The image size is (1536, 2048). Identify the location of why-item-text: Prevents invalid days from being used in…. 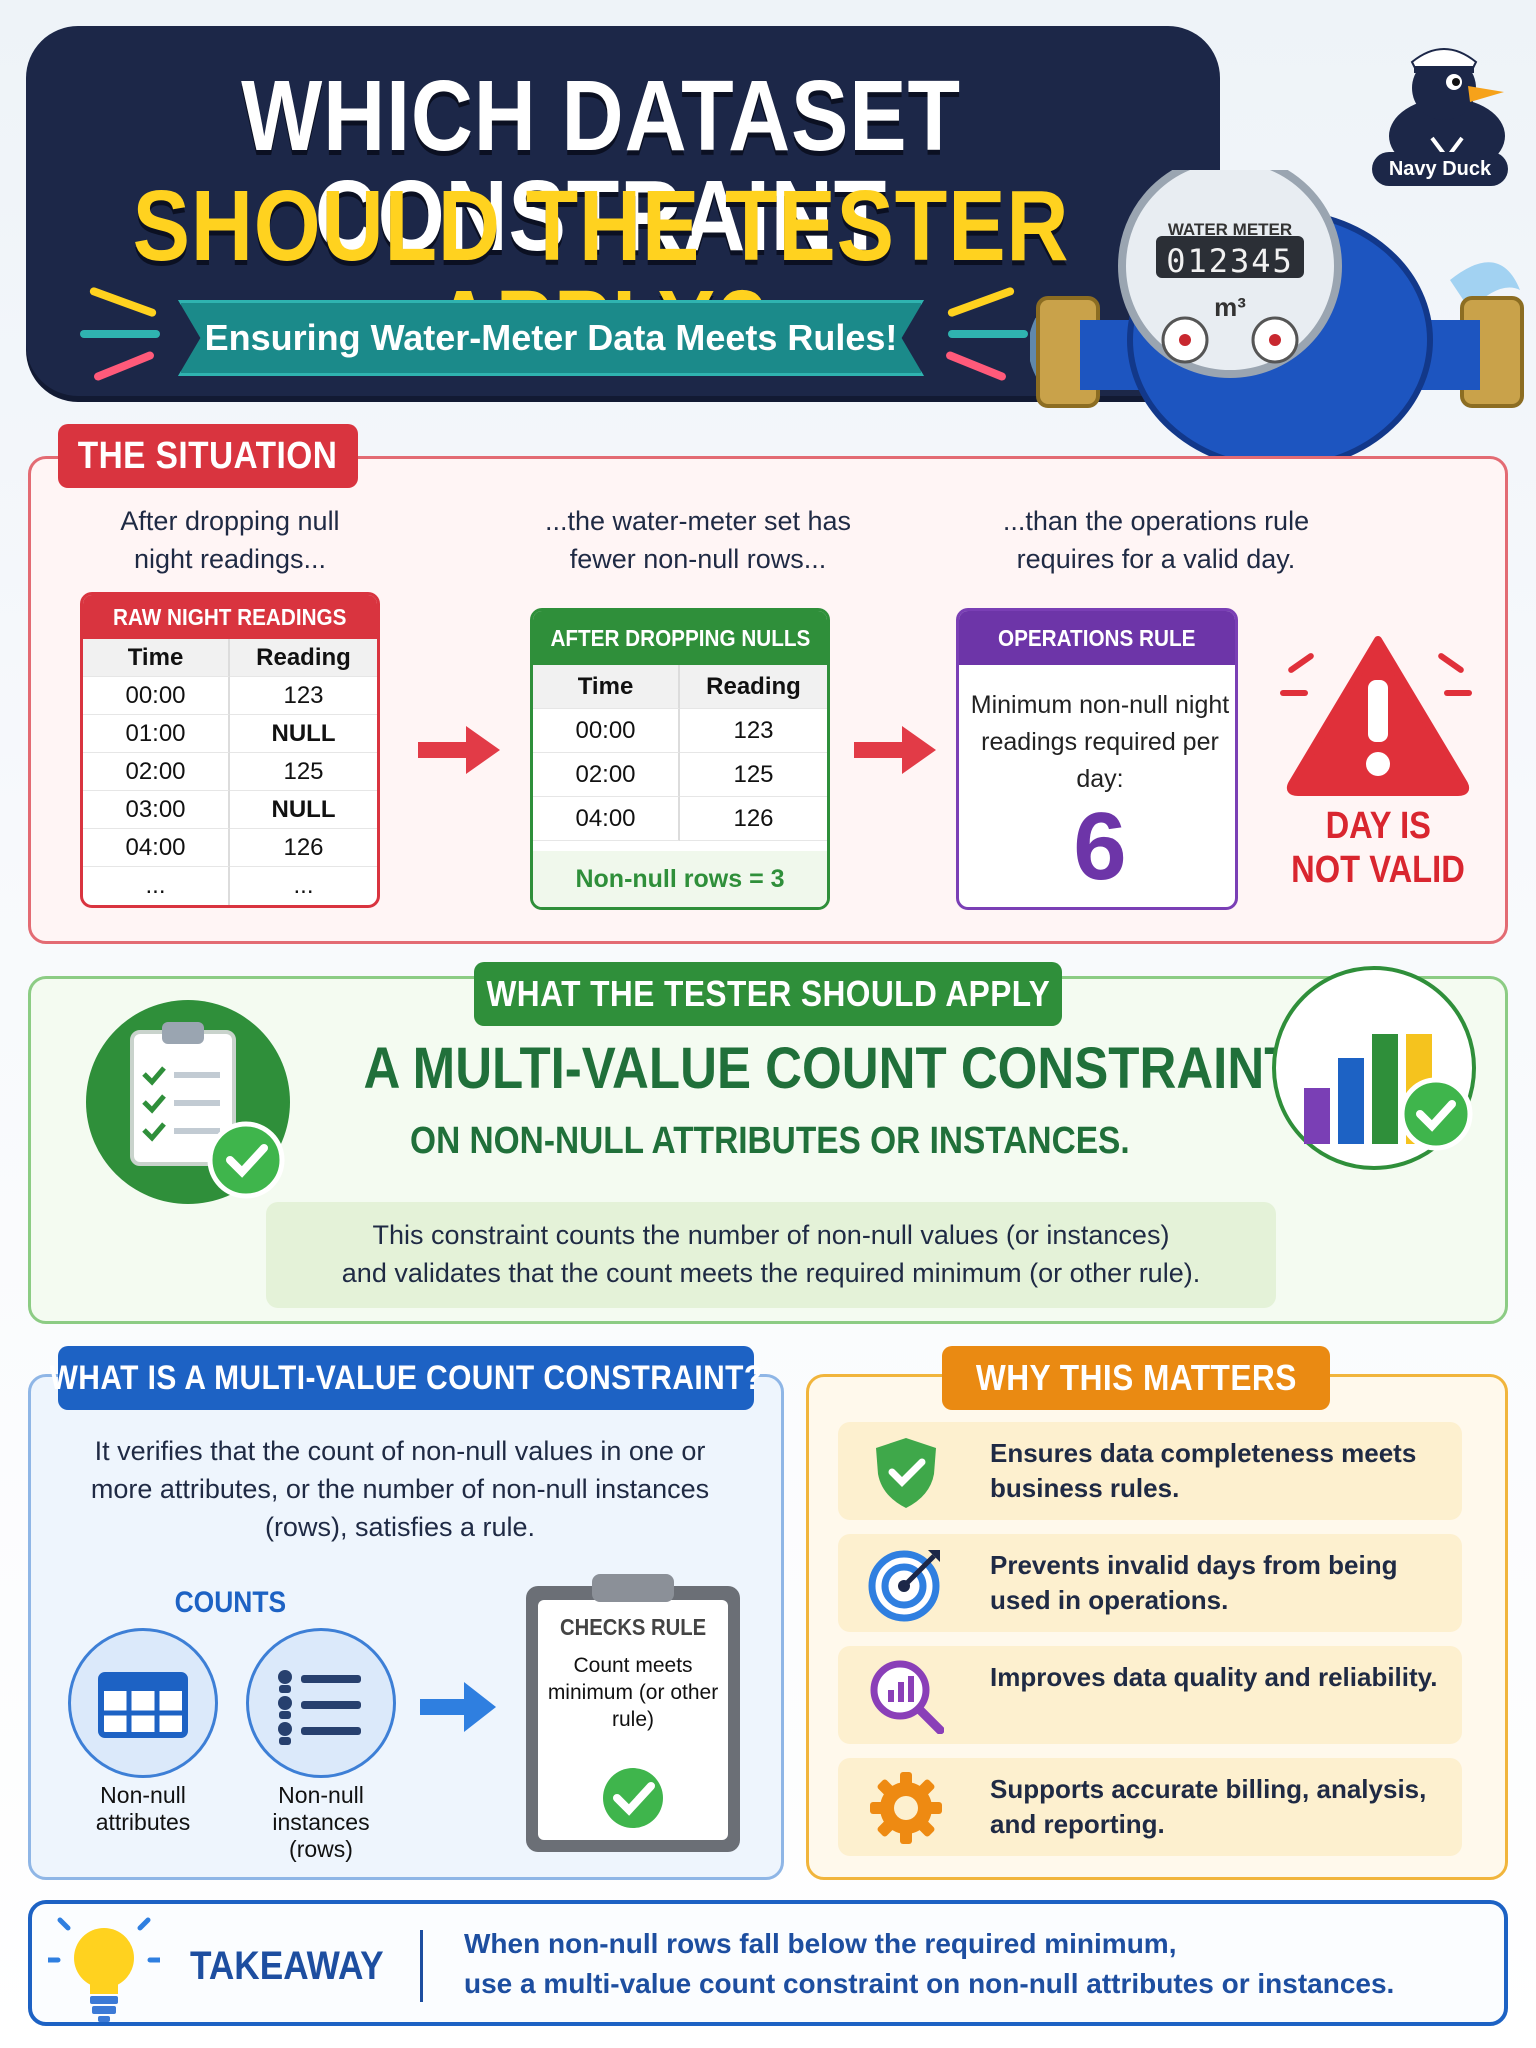
(1194, 1582).